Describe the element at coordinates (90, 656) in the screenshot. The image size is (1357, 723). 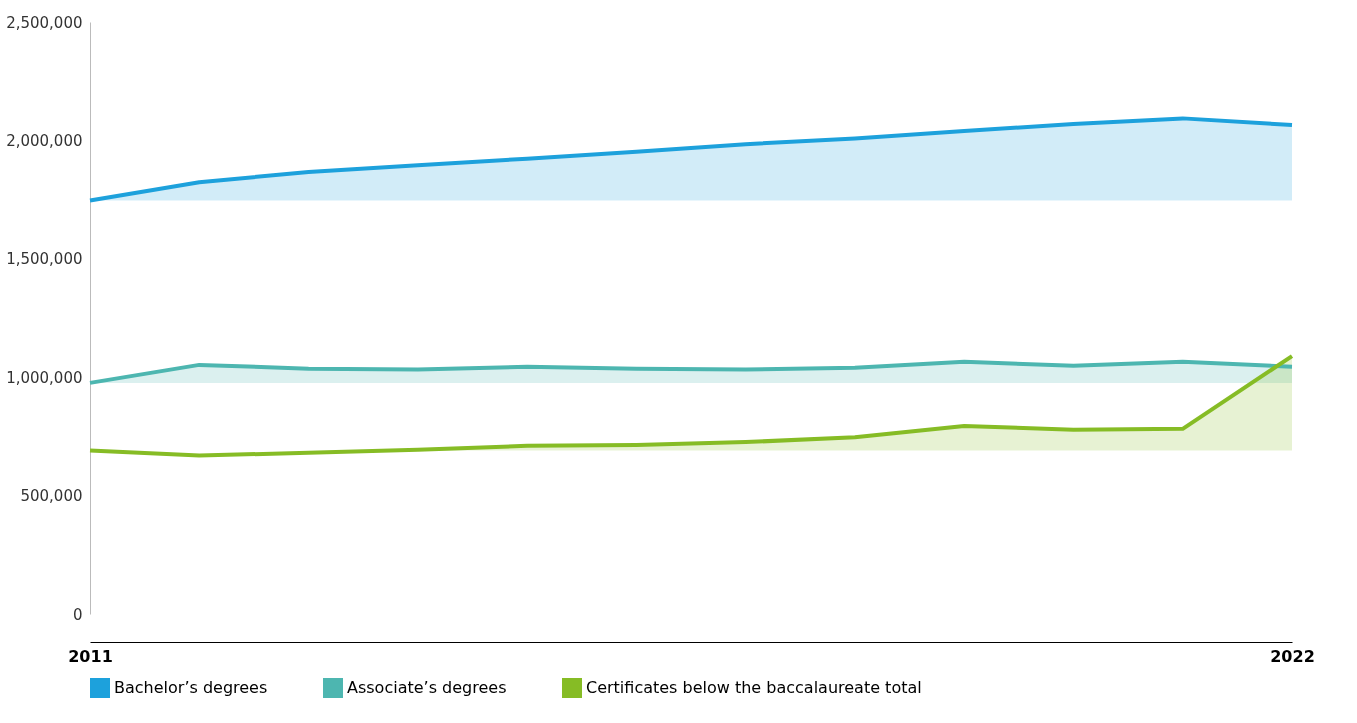
I see `x-tick-label: 2011` at that location.